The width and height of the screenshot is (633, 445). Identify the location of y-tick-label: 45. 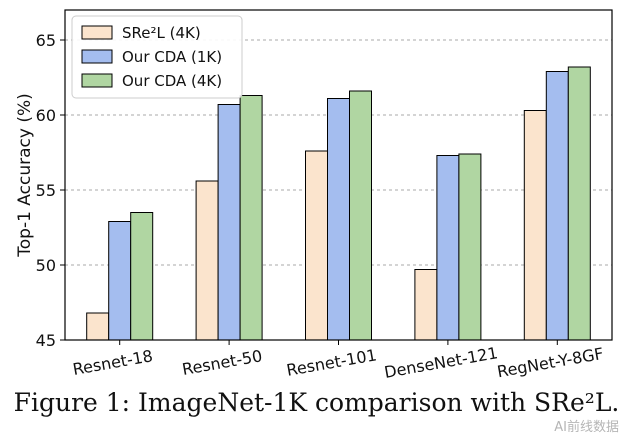
(46, 340).